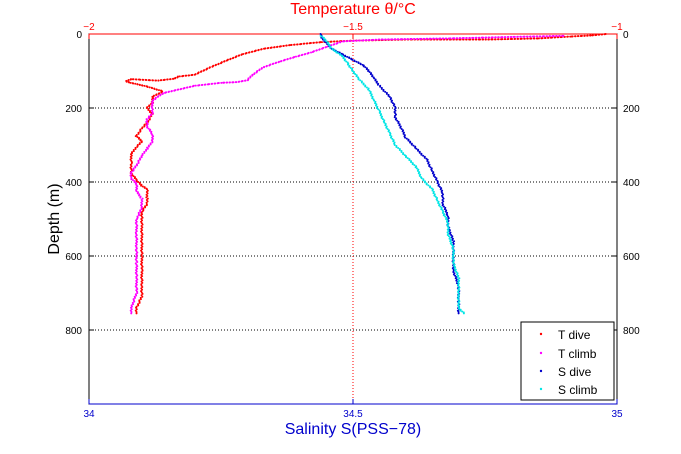  I want to click on legend: T dive T climb S dive S climb, so click(567, 361).